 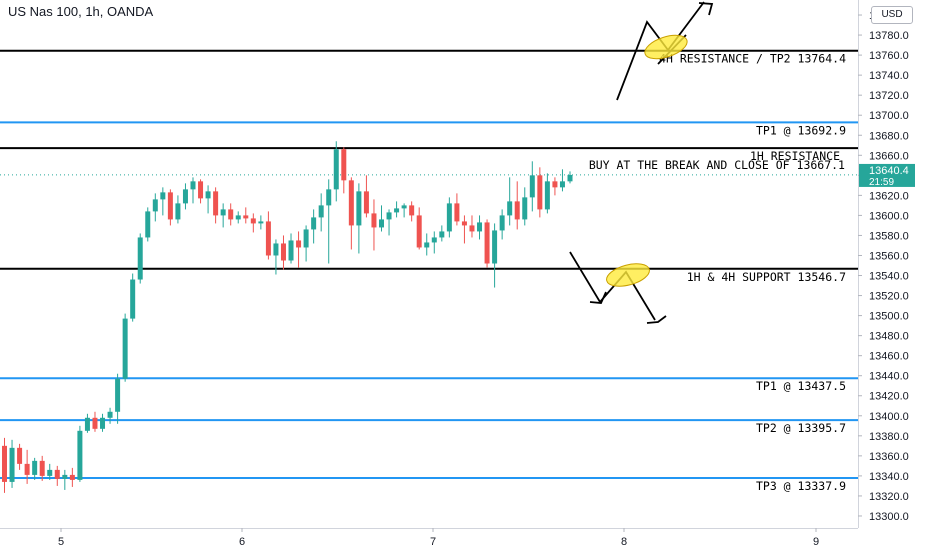 What do you see at coordinates (666, 47) in the screenshot?
I see `resistance-highlight-ellipse` at bounding box center [666, 47].